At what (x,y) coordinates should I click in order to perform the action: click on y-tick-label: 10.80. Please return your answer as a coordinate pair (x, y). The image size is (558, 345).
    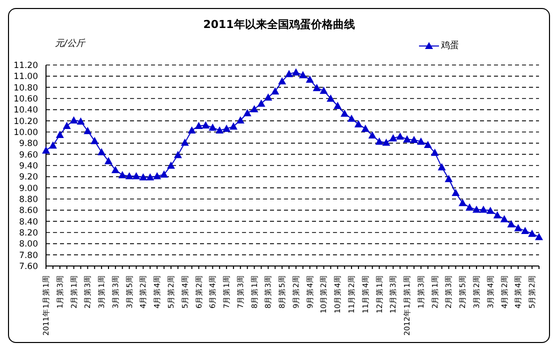
    Looking at the image, I should click on (26, 88).